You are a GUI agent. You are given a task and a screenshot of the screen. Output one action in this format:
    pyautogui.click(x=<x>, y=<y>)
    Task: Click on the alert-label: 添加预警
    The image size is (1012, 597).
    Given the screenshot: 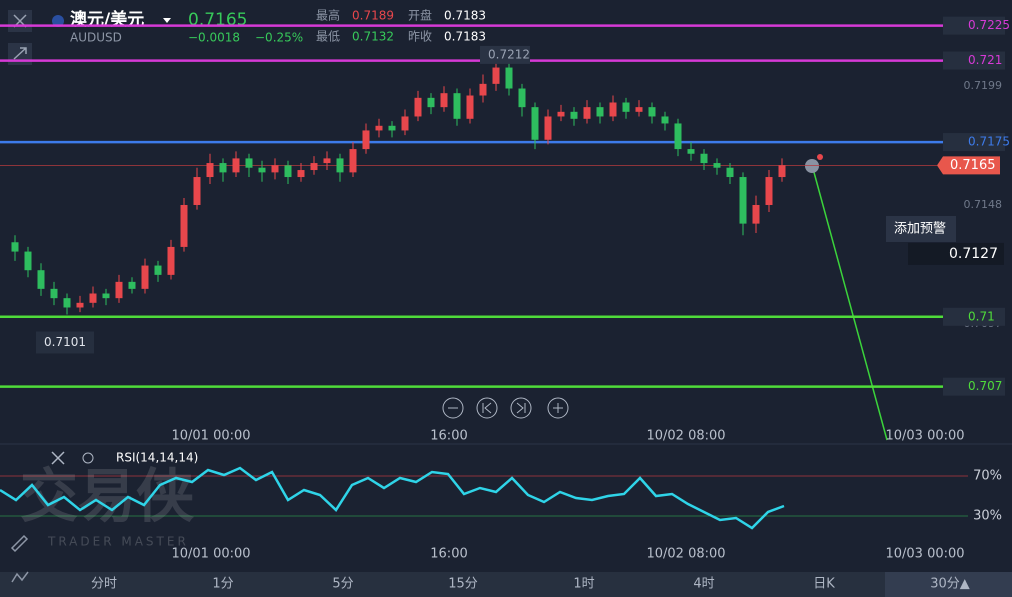 What is the action you would take?
    pyautogui.click(x=920, y=229)
    